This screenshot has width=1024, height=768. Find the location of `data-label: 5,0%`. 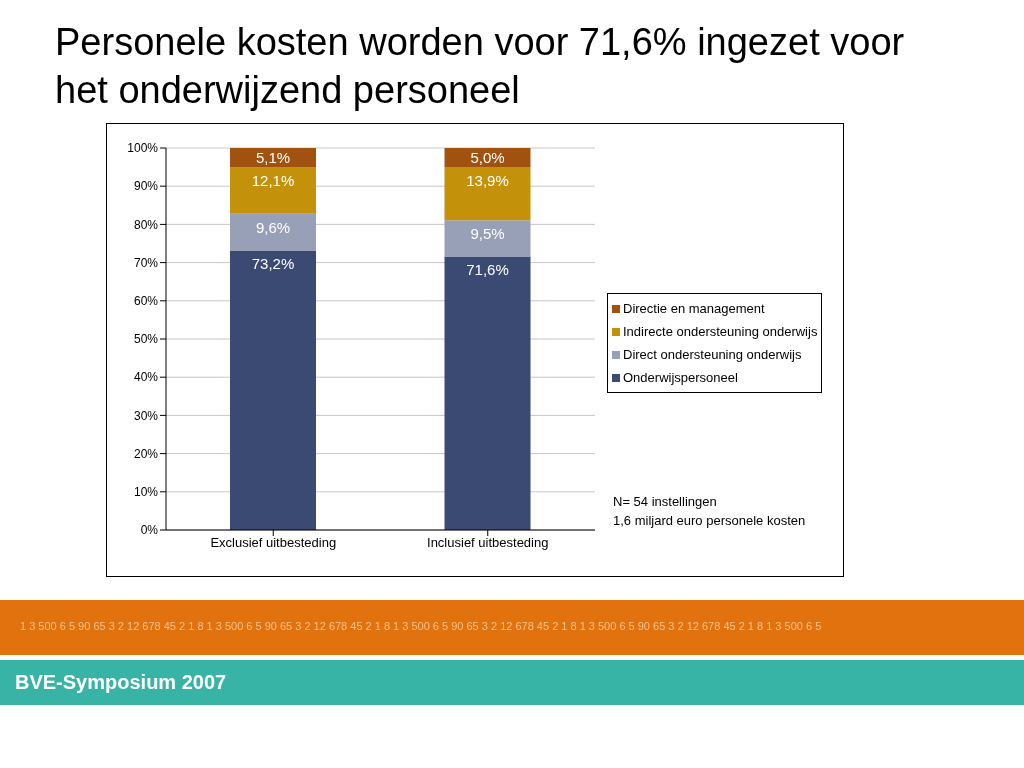

data-label: 5,0% is located at coordinates (487, 157).